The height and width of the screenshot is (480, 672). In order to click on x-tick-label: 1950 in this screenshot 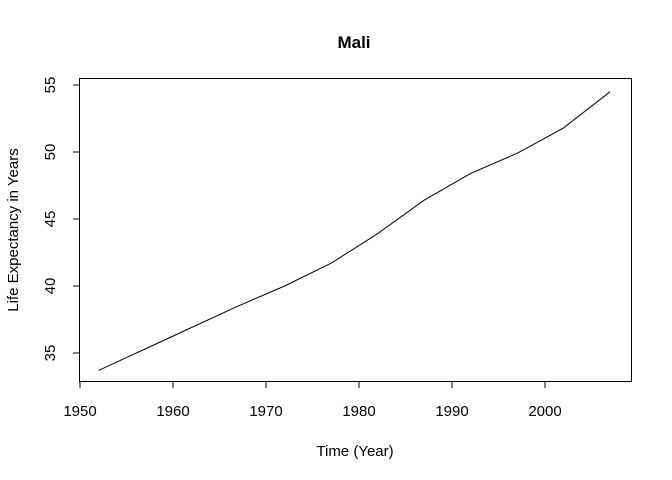, I will do `click(79, 411)`.